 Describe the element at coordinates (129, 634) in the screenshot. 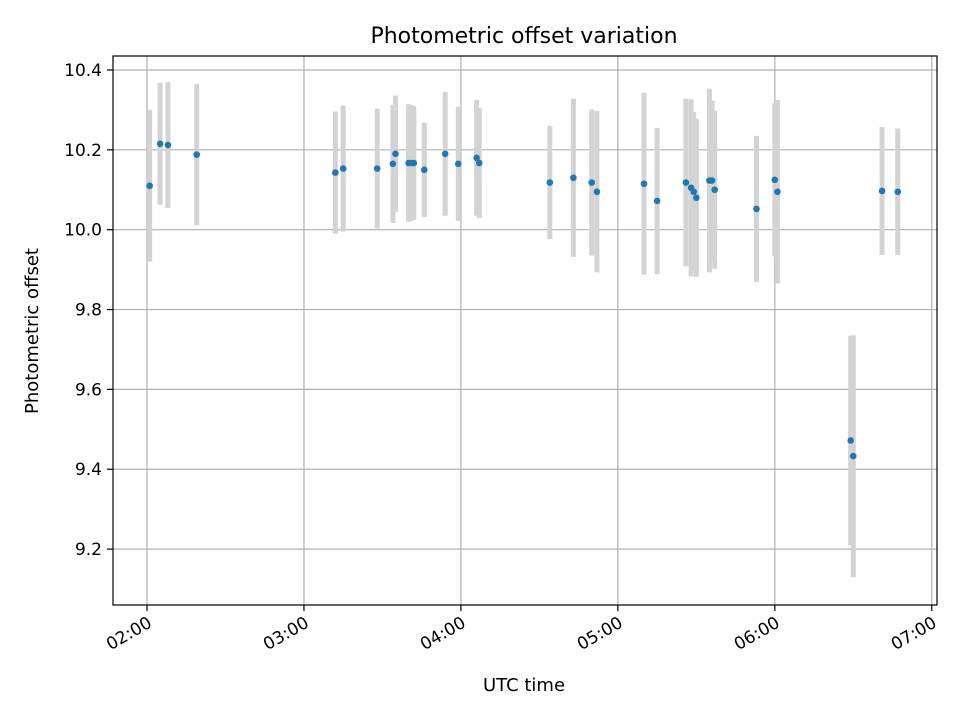

I see `x-tick-label: 02:00` at that location.